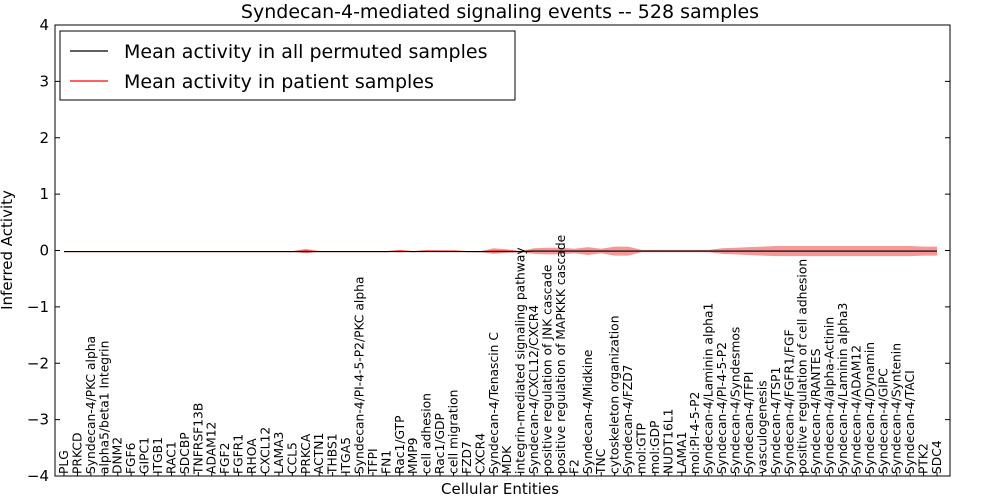  Describe the element at coordinates (145, 455) in the screenshot. I see `x-tick-label: GIPC1` at that location.